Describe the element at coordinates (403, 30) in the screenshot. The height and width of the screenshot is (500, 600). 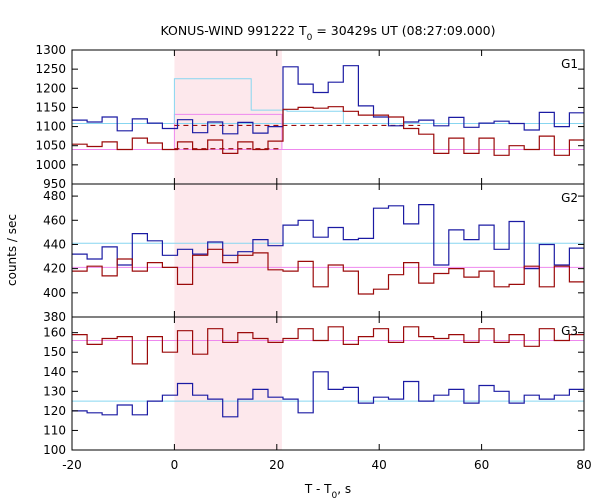
I see `chart-title-rest: = 30429s UT (08:27:09.000)` at that location.